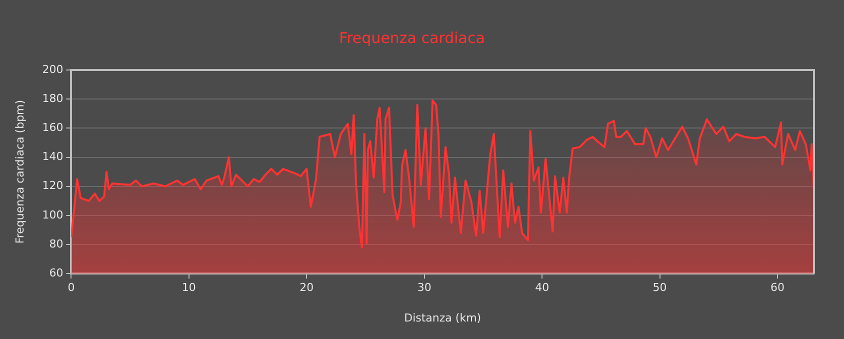 Image resolution: width=844 pixels, height=339 pixels. I want to click on y-axis-title: Frequenza cardiaca (bpm), so click(19, 172).